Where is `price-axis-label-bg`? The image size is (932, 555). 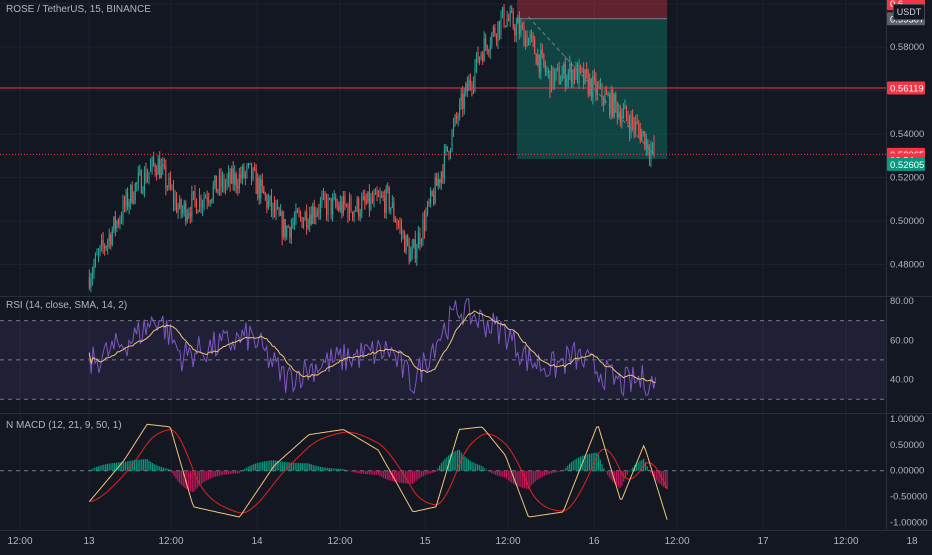 price-axis-label-bg is located at coordinates (906, 164).